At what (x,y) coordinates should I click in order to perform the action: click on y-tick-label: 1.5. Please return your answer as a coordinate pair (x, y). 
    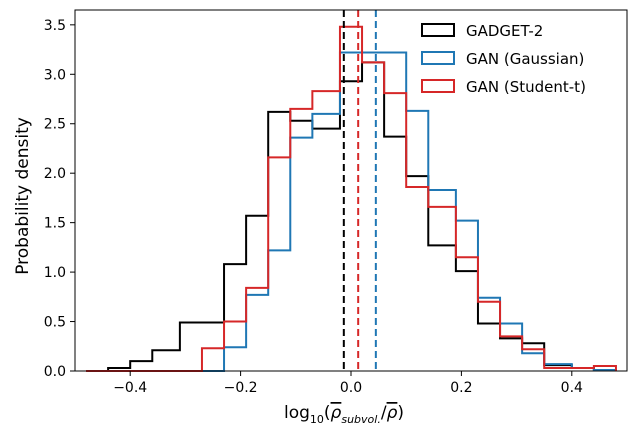
    Looking at the image, I should click on (55, 224).